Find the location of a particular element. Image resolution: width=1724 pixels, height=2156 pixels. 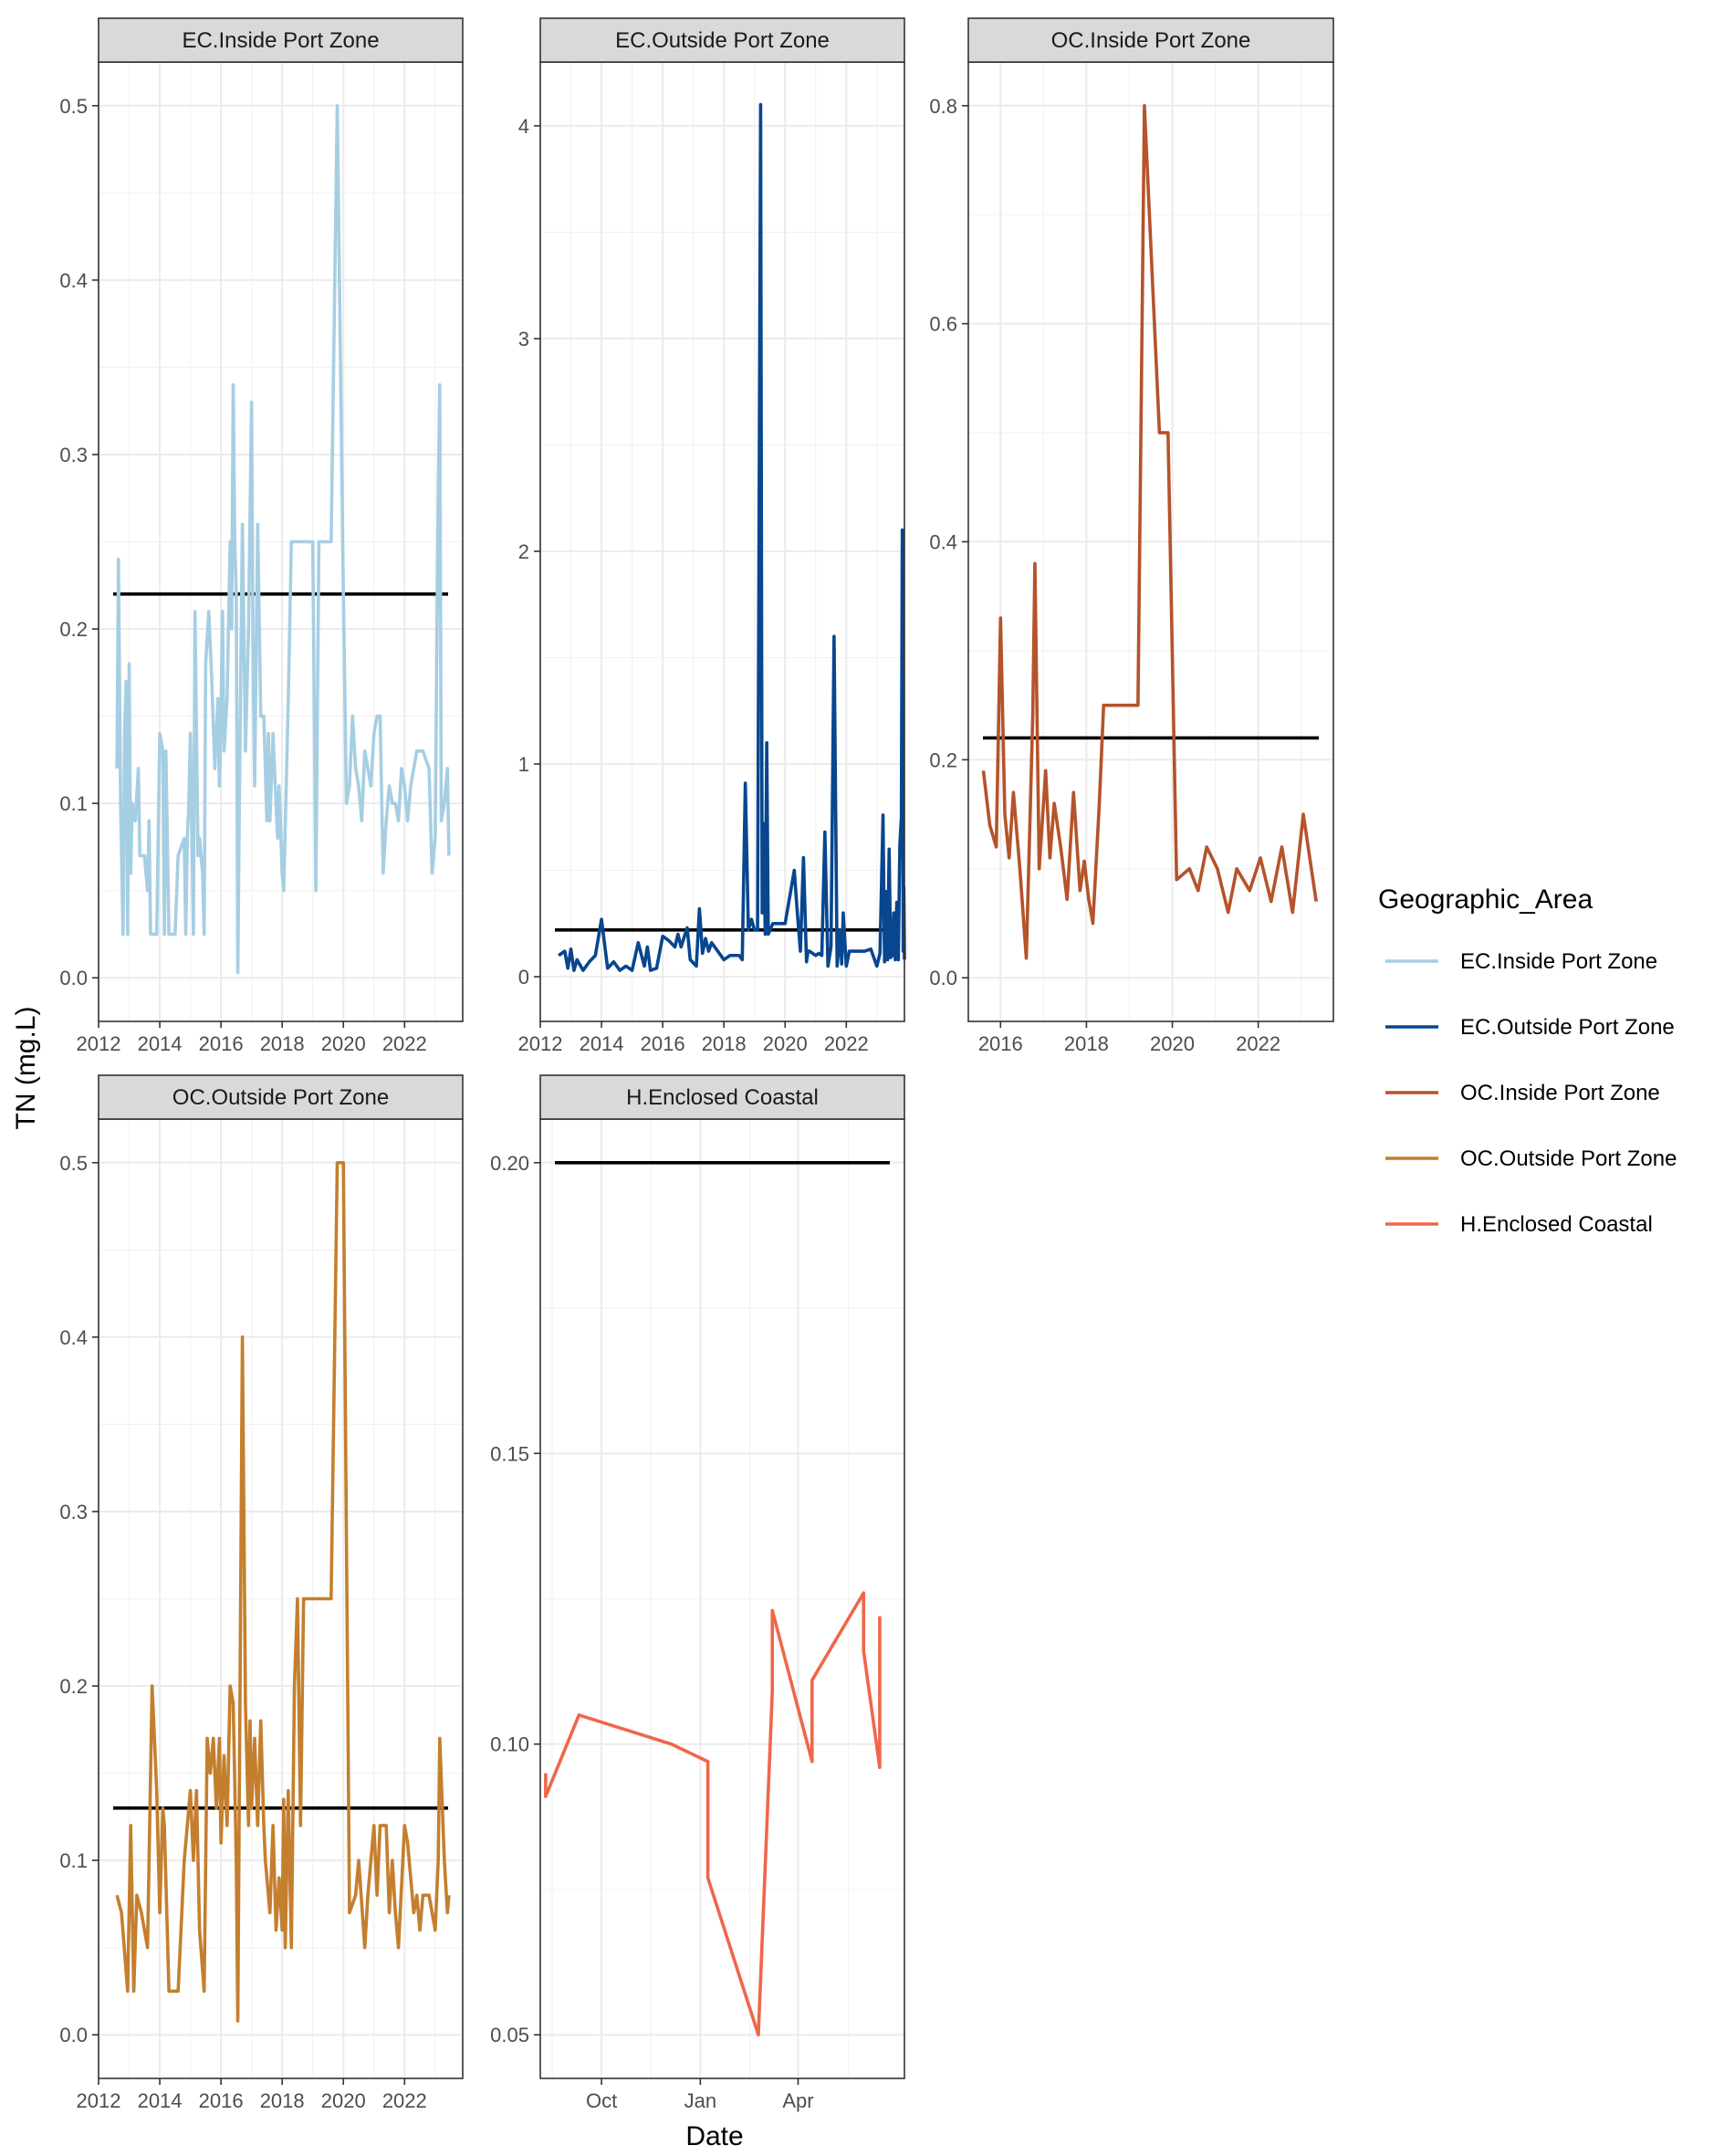

legend-item-h-enclosed-coastal: H.Enclosed Coastal is located at coordinates (1519, 1224).